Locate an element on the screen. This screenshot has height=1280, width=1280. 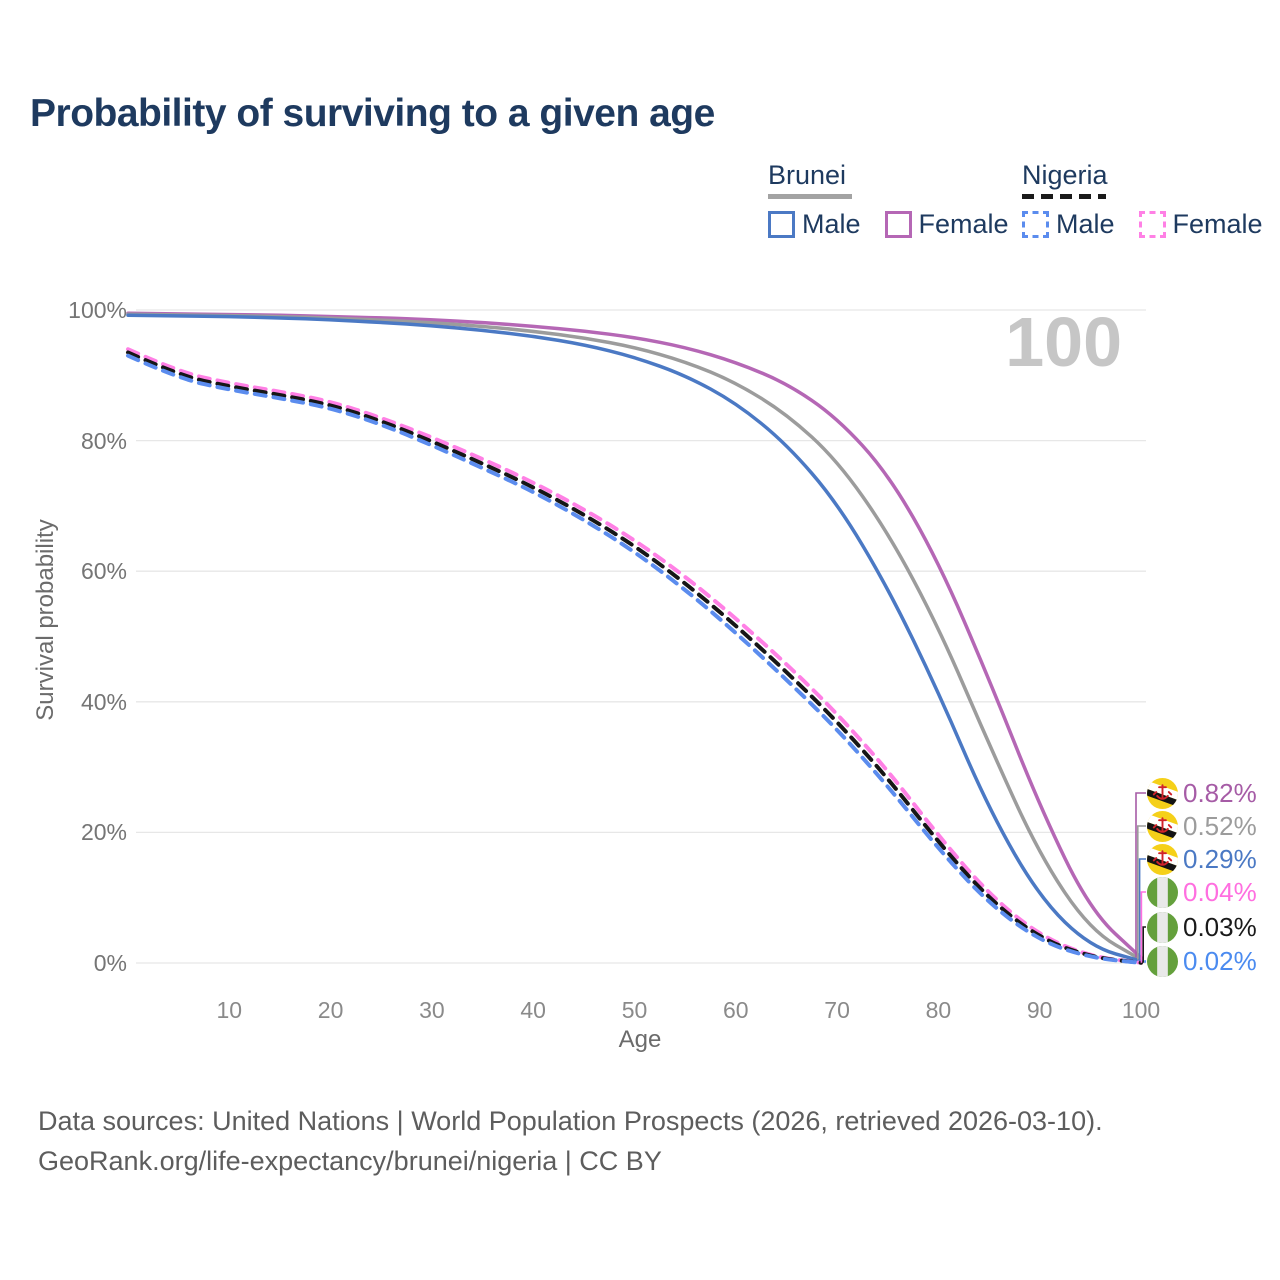
x-tick-label: 60 is located at coordinates (736, 1010).